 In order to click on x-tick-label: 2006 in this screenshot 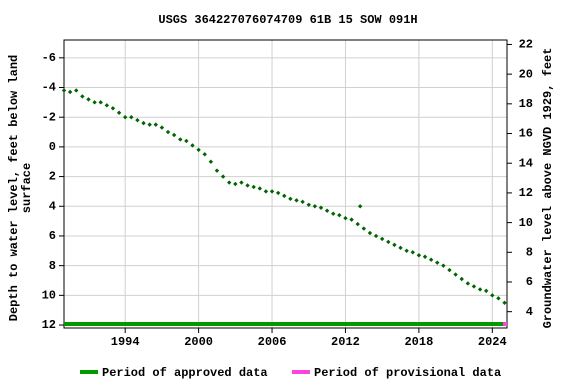, I will do `click(272, 342)`.